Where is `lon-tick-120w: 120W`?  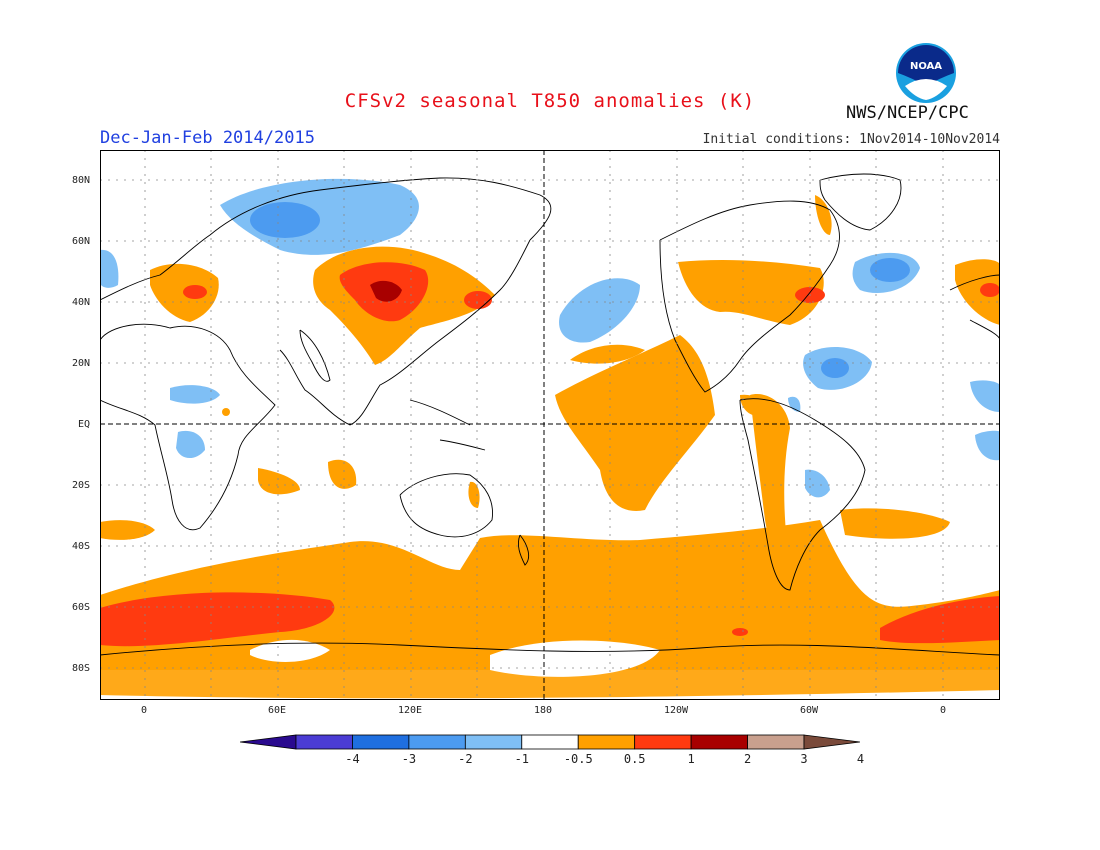 lon-tick-120w: 120W is located at coordinates (676, 710).